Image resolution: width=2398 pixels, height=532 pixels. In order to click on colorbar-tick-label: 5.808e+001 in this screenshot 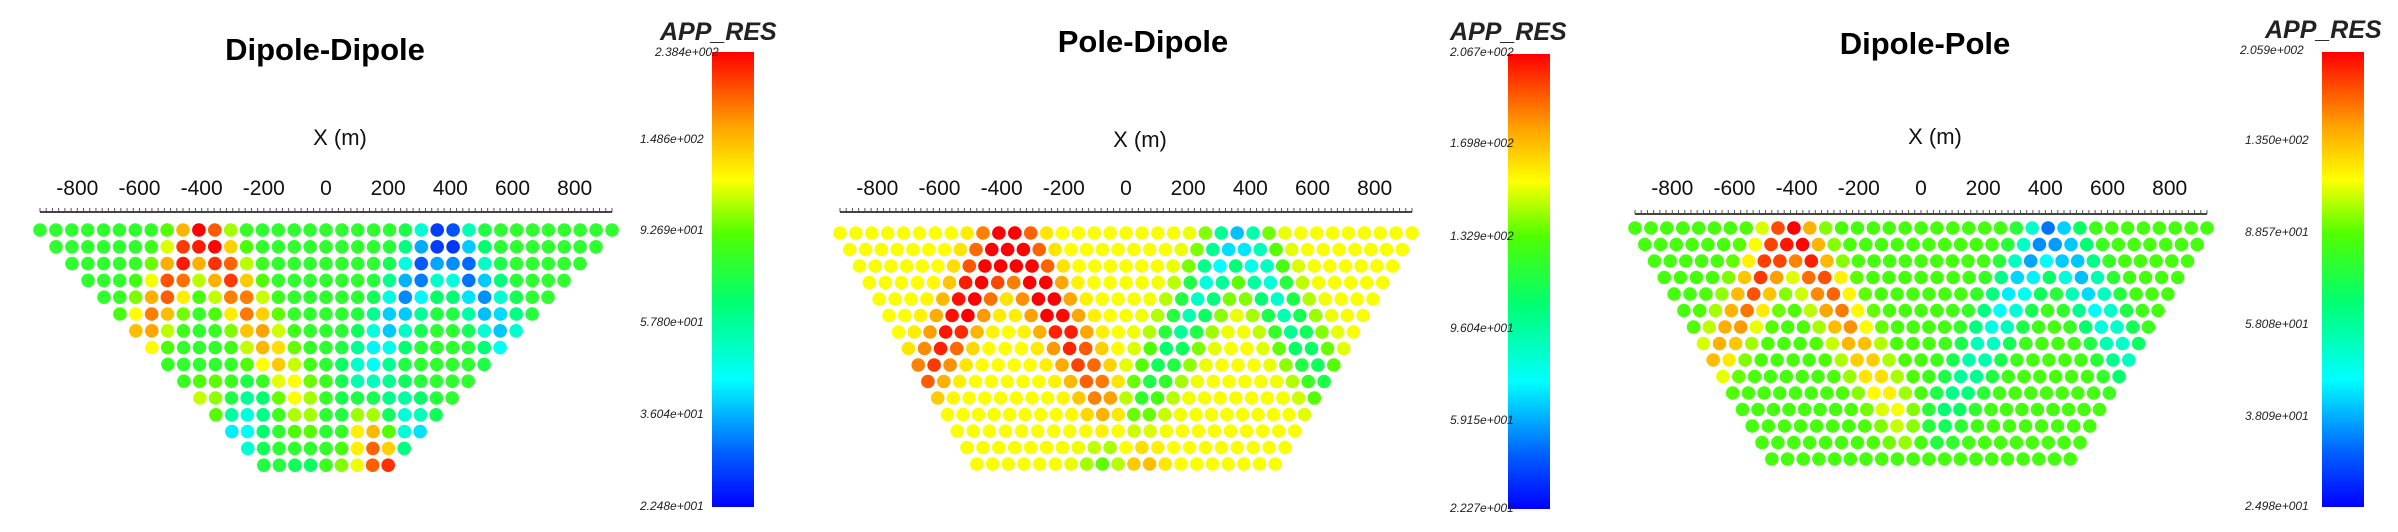, I will do `click(2277, 324)`.